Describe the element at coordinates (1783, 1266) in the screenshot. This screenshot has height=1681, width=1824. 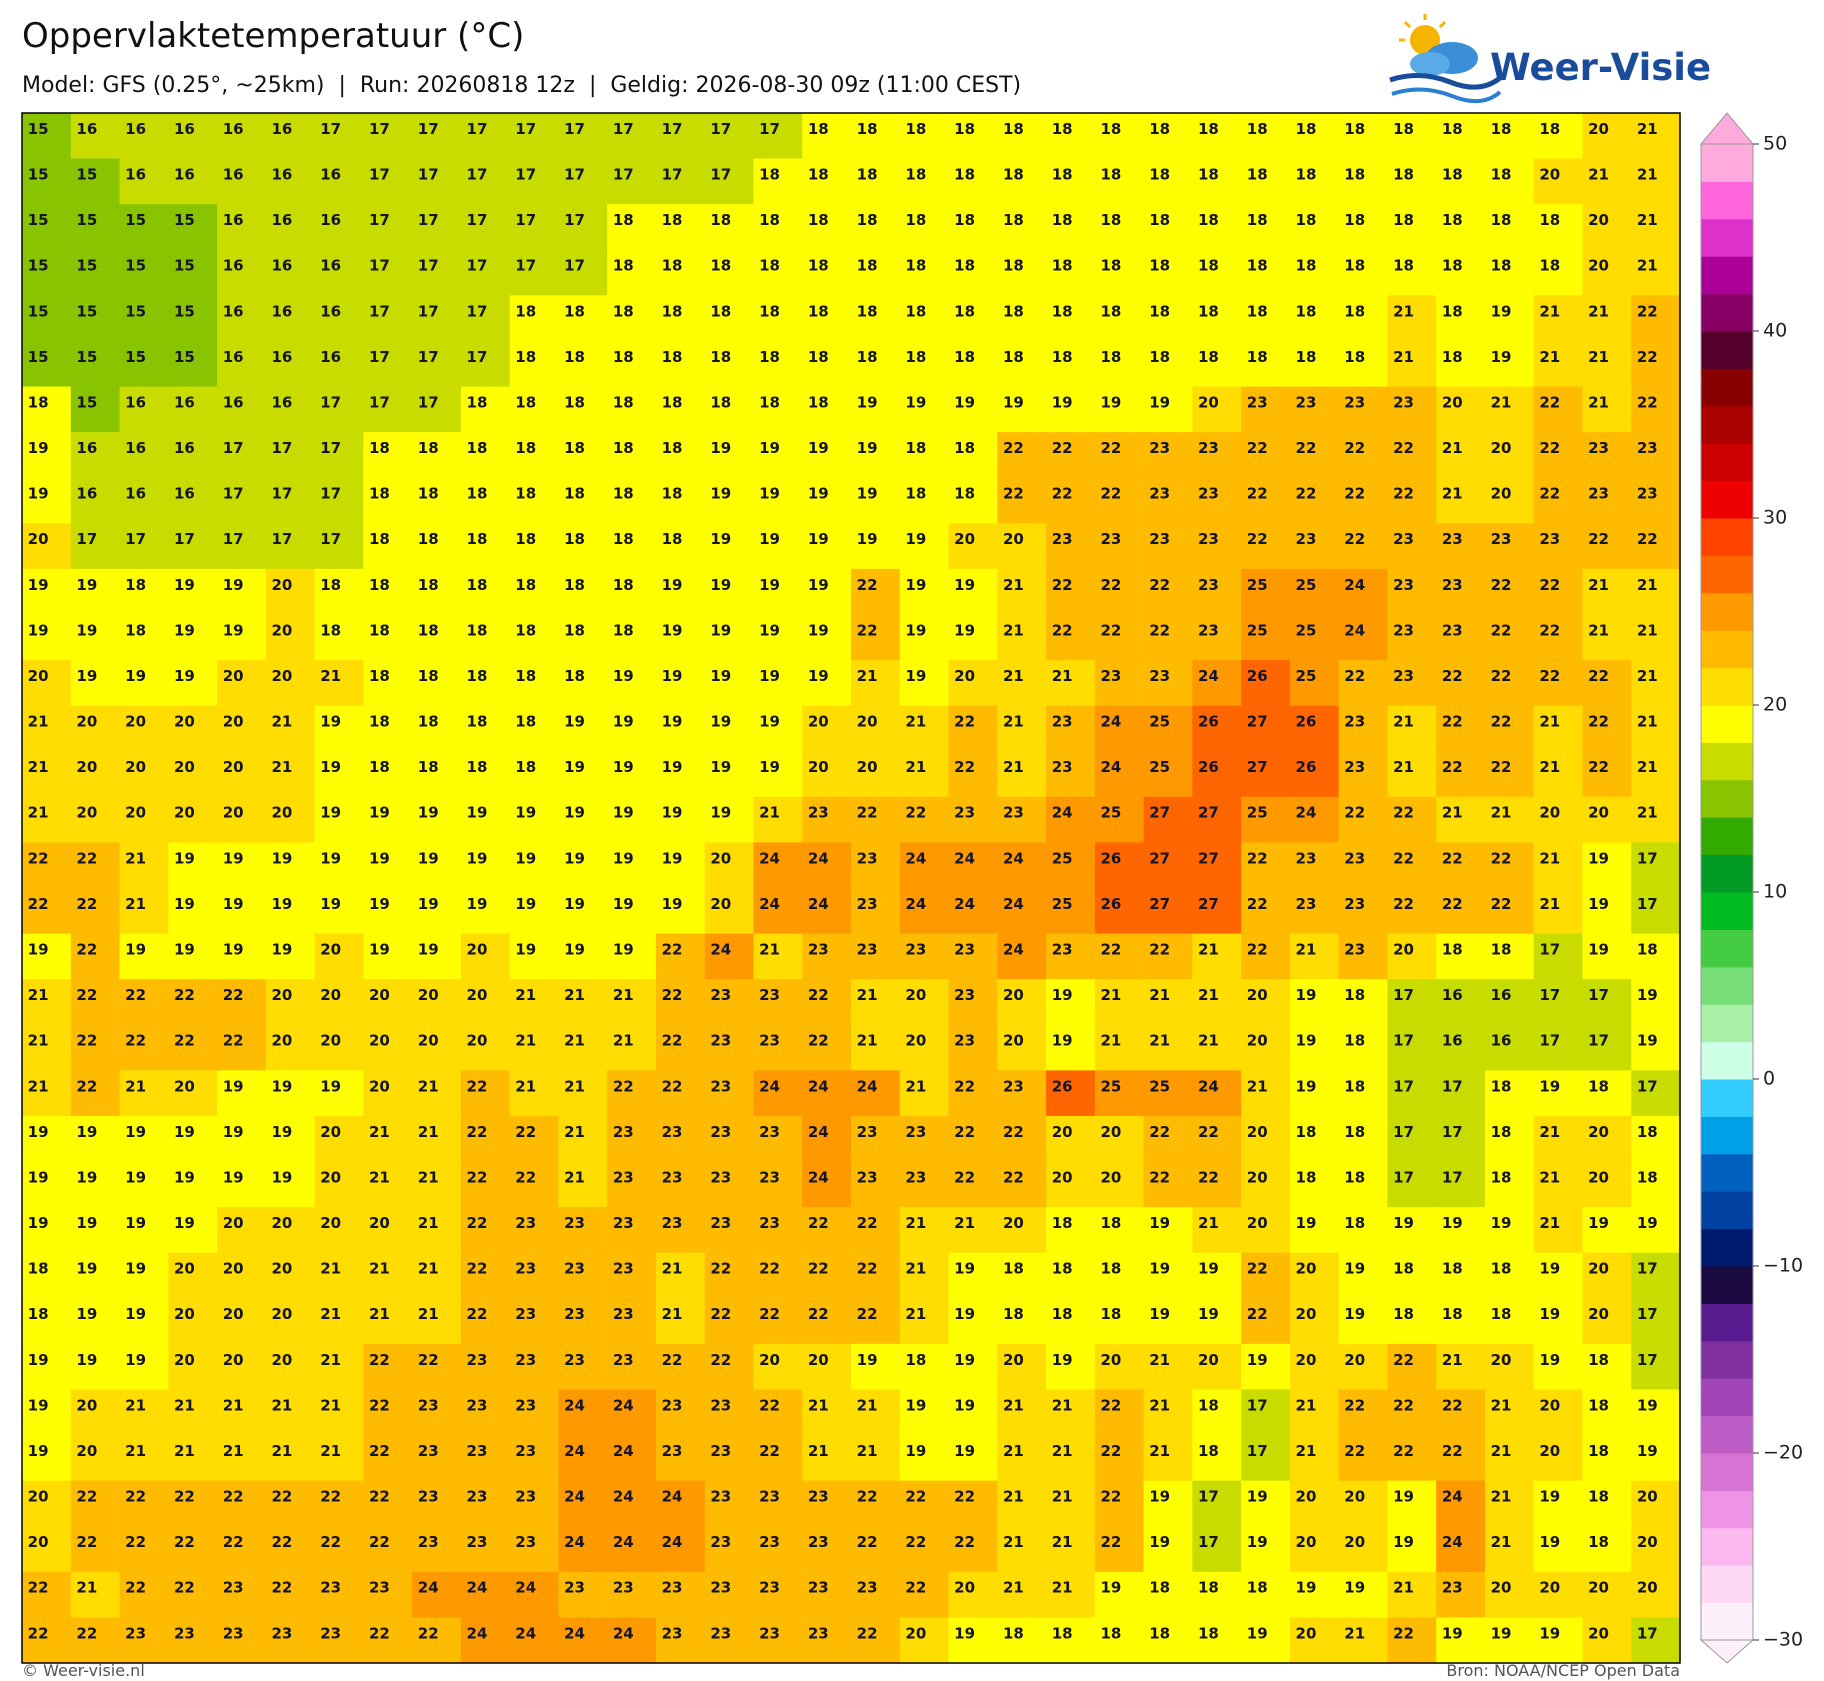
I see `colorbar-tick-label: −10` at that location.